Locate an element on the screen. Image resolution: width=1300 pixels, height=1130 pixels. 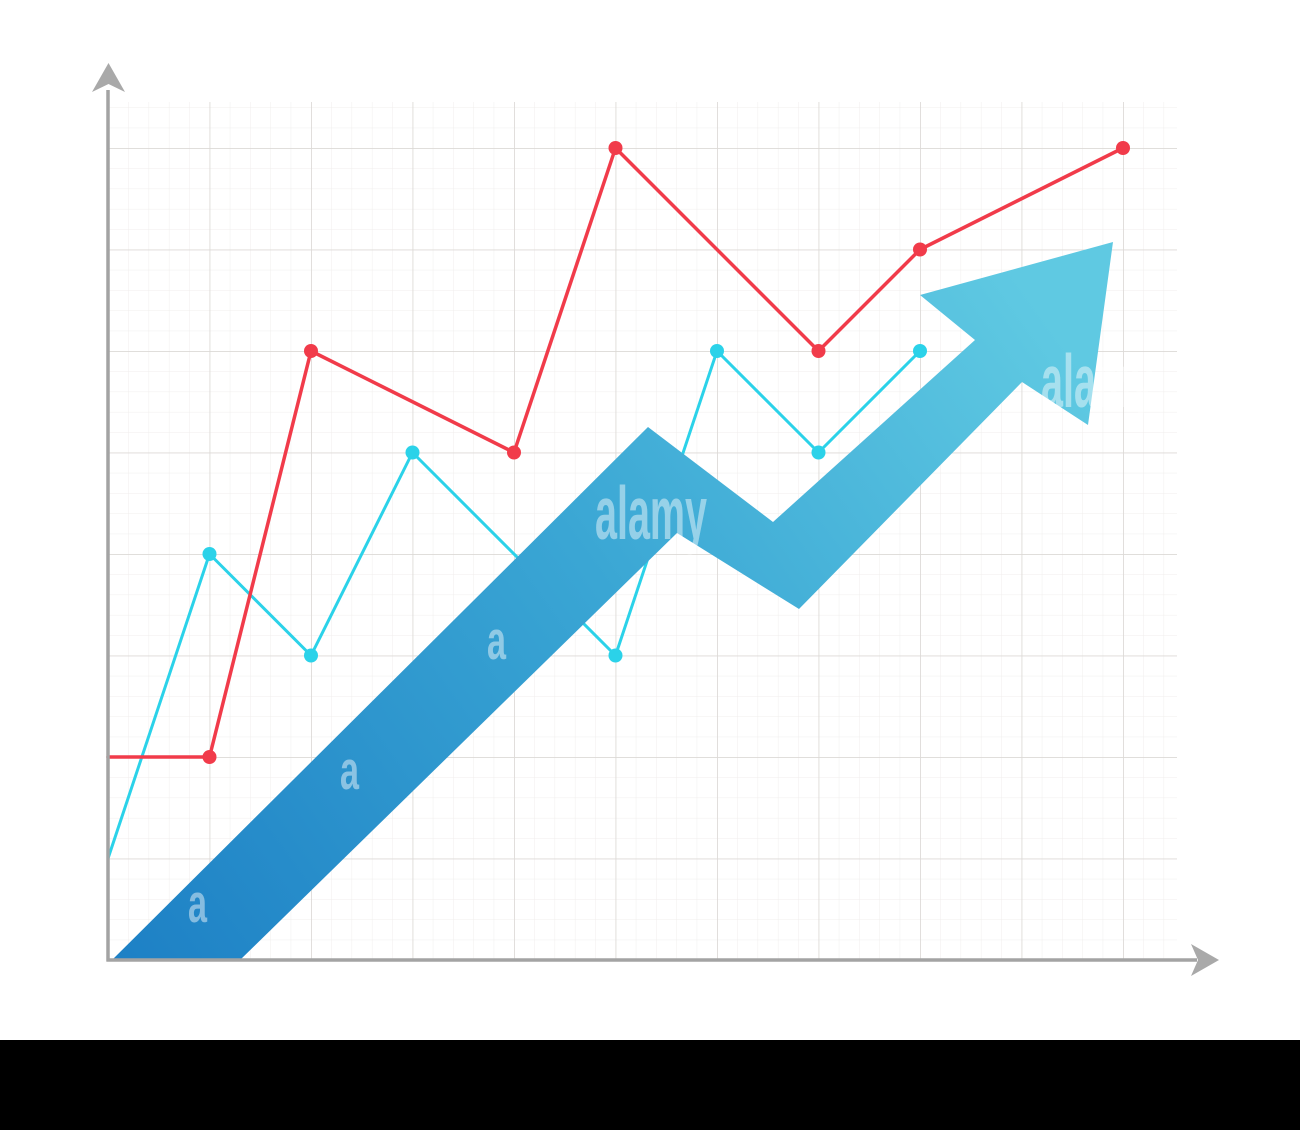
y-axis-arrowhead is located at coordinates (108, 77).